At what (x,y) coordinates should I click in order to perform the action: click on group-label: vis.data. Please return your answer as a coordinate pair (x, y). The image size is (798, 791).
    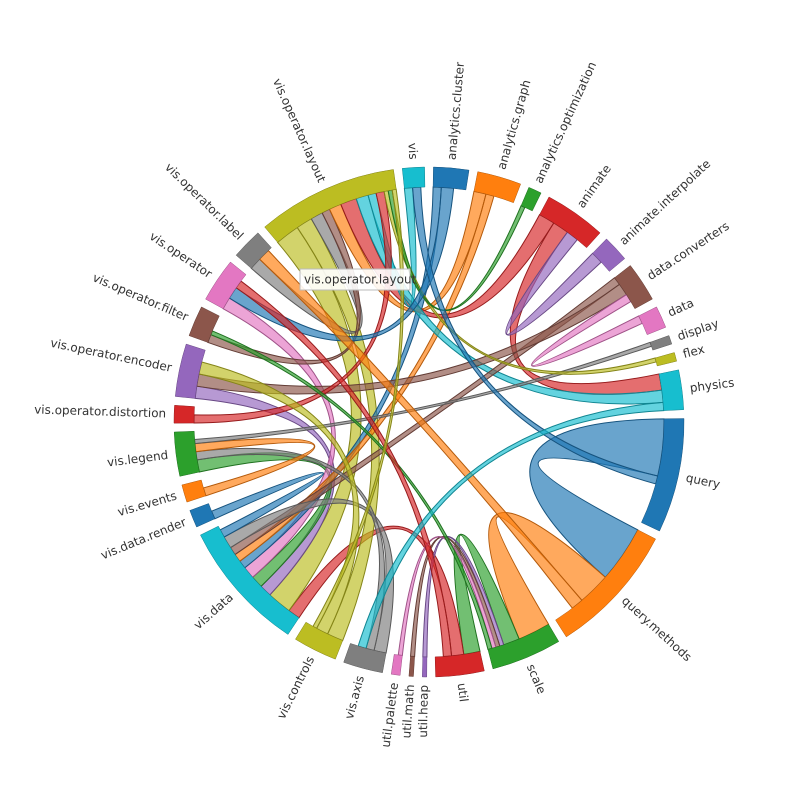
    Looking at the image, I should click on (213, 611).